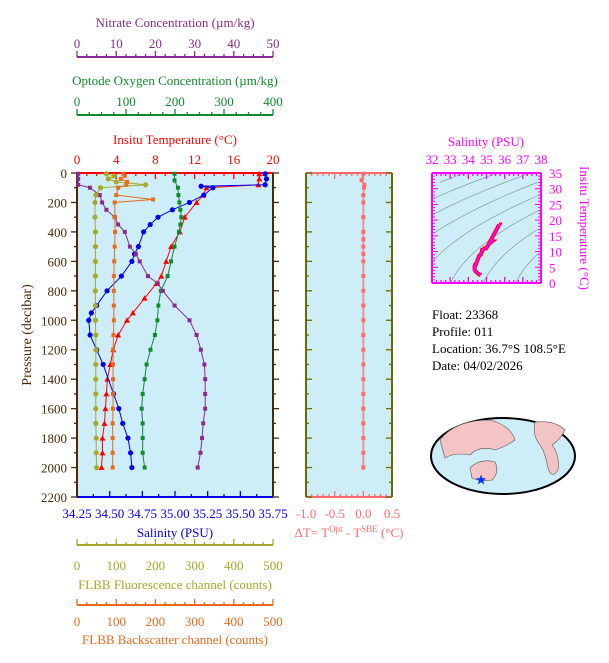 This screenshot has width=609, height=663. What do you see at coordinates (555, 236) in the screenshot?
I see `ts-temperature-tick-label: 15` at bounding box center [555, 236].